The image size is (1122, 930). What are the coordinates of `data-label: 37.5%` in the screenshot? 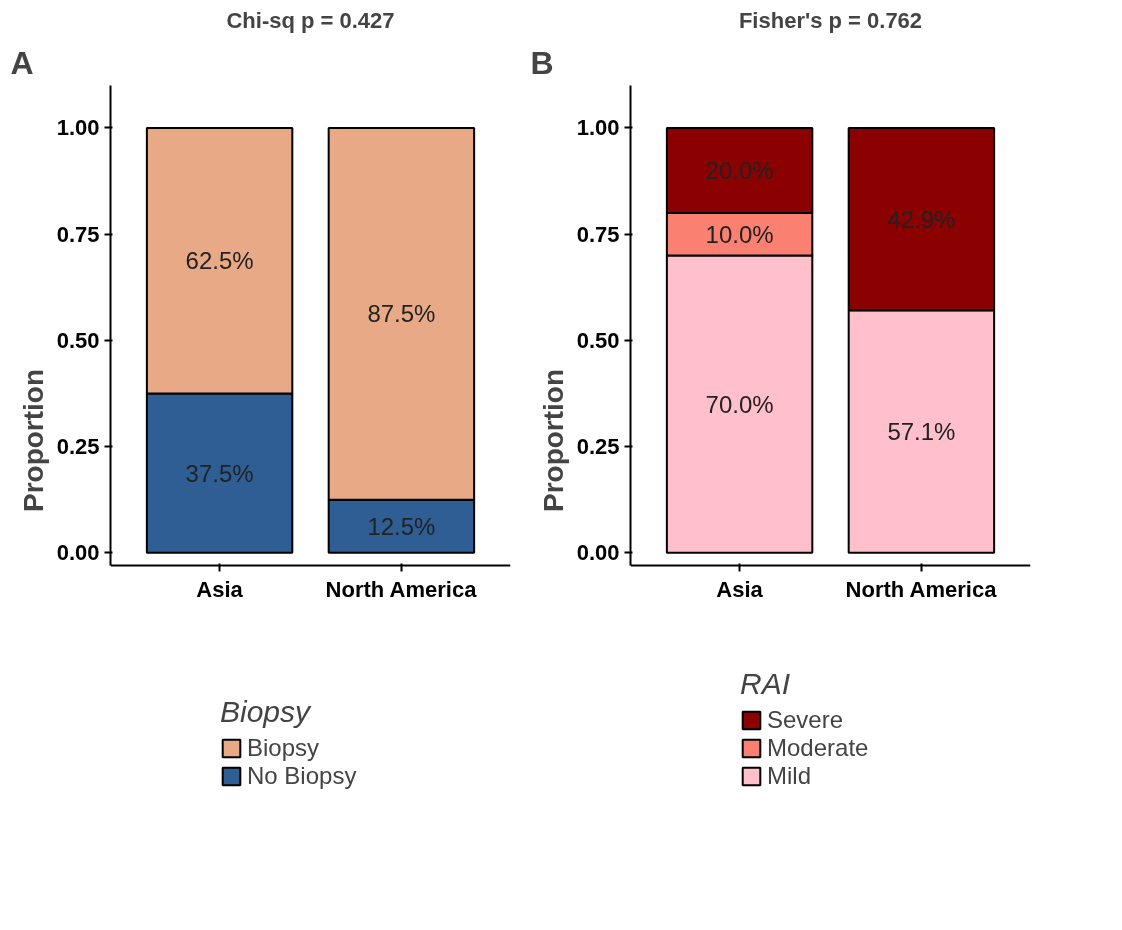 It's located at (219, 473).